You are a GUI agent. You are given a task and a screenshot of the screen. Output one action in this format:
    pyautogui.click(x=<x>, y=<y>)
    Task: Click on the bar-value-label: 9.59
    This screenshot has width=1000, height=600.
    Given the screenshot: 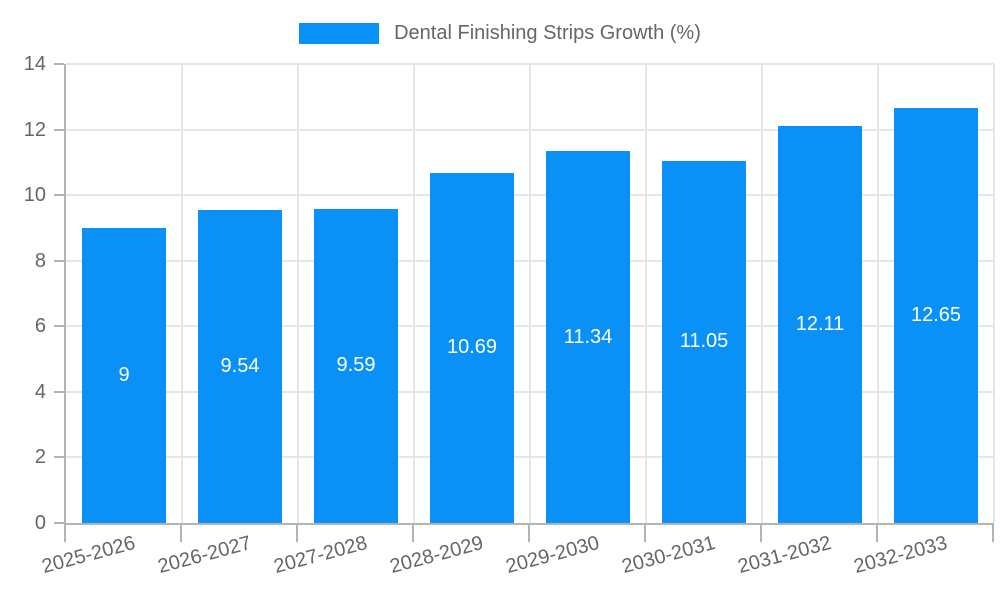 What is the action you would take?
    pyautogui.click(x=356, y=365)
    